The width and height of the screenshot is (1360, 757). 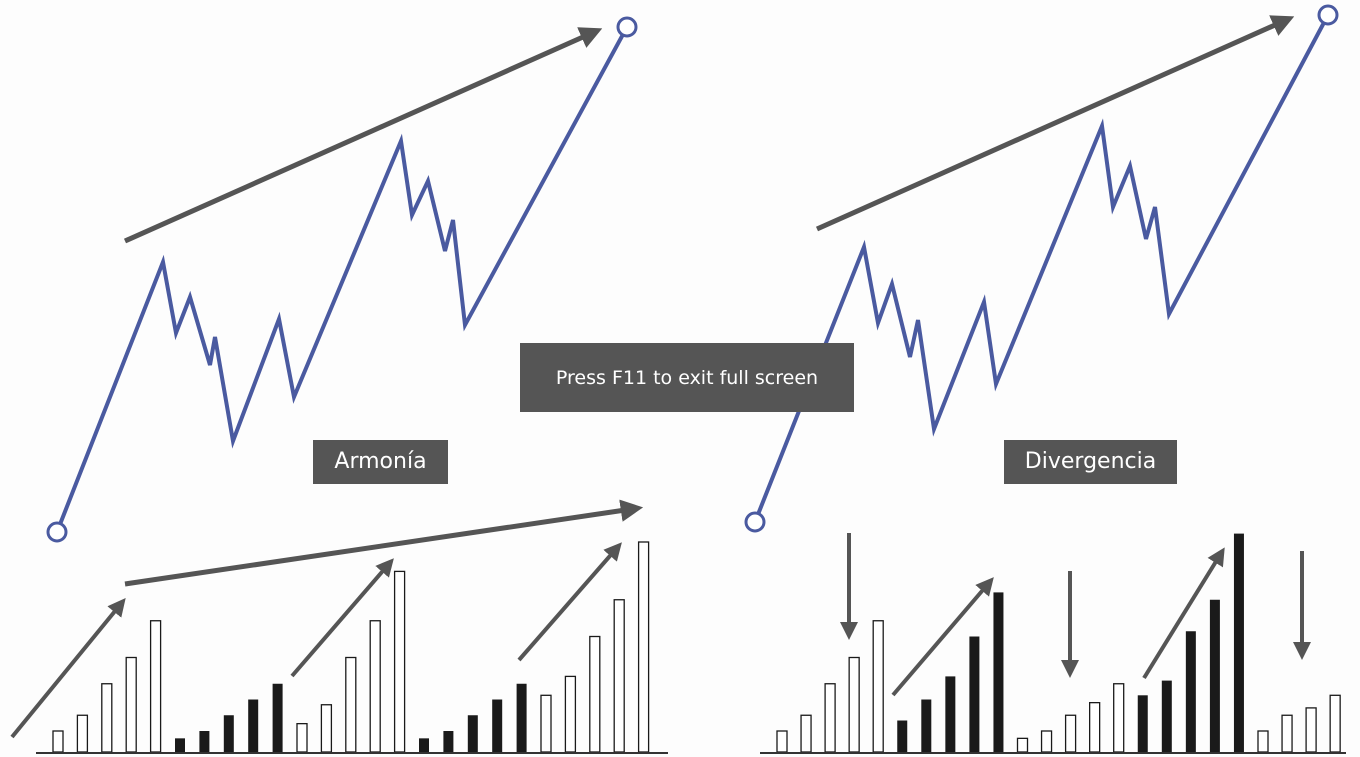 What do you see at coordinates (57, 532) in the screenshot?
I see `armonia-start-point` at bounding box center [57, 532].